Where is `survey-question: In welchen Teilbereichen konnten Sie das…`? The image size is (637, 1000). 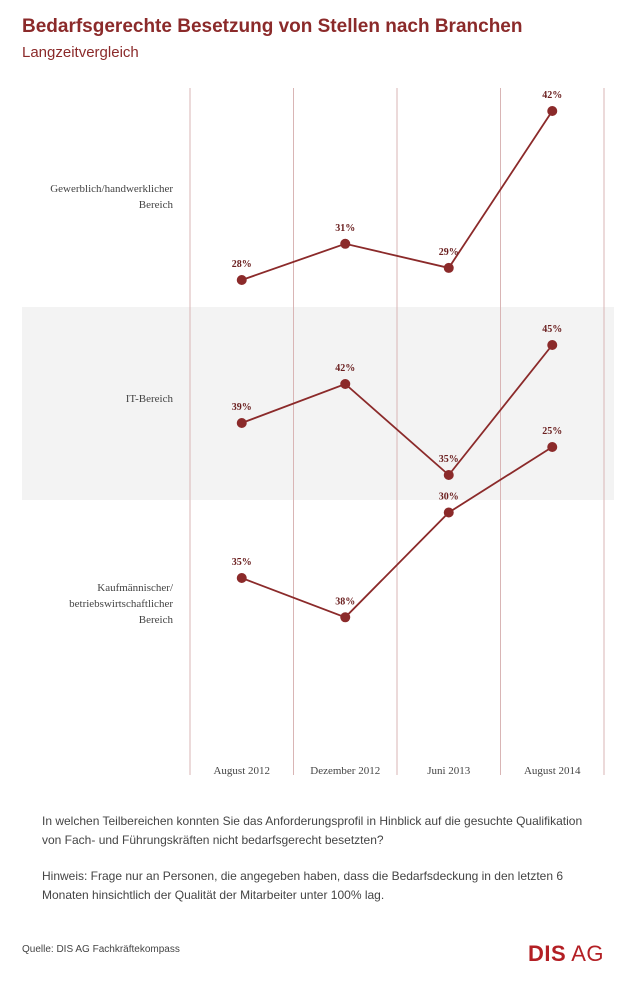 survey-question: In welchen Teilbereichen konnten Sie das… is located at coordinates (312, 830).